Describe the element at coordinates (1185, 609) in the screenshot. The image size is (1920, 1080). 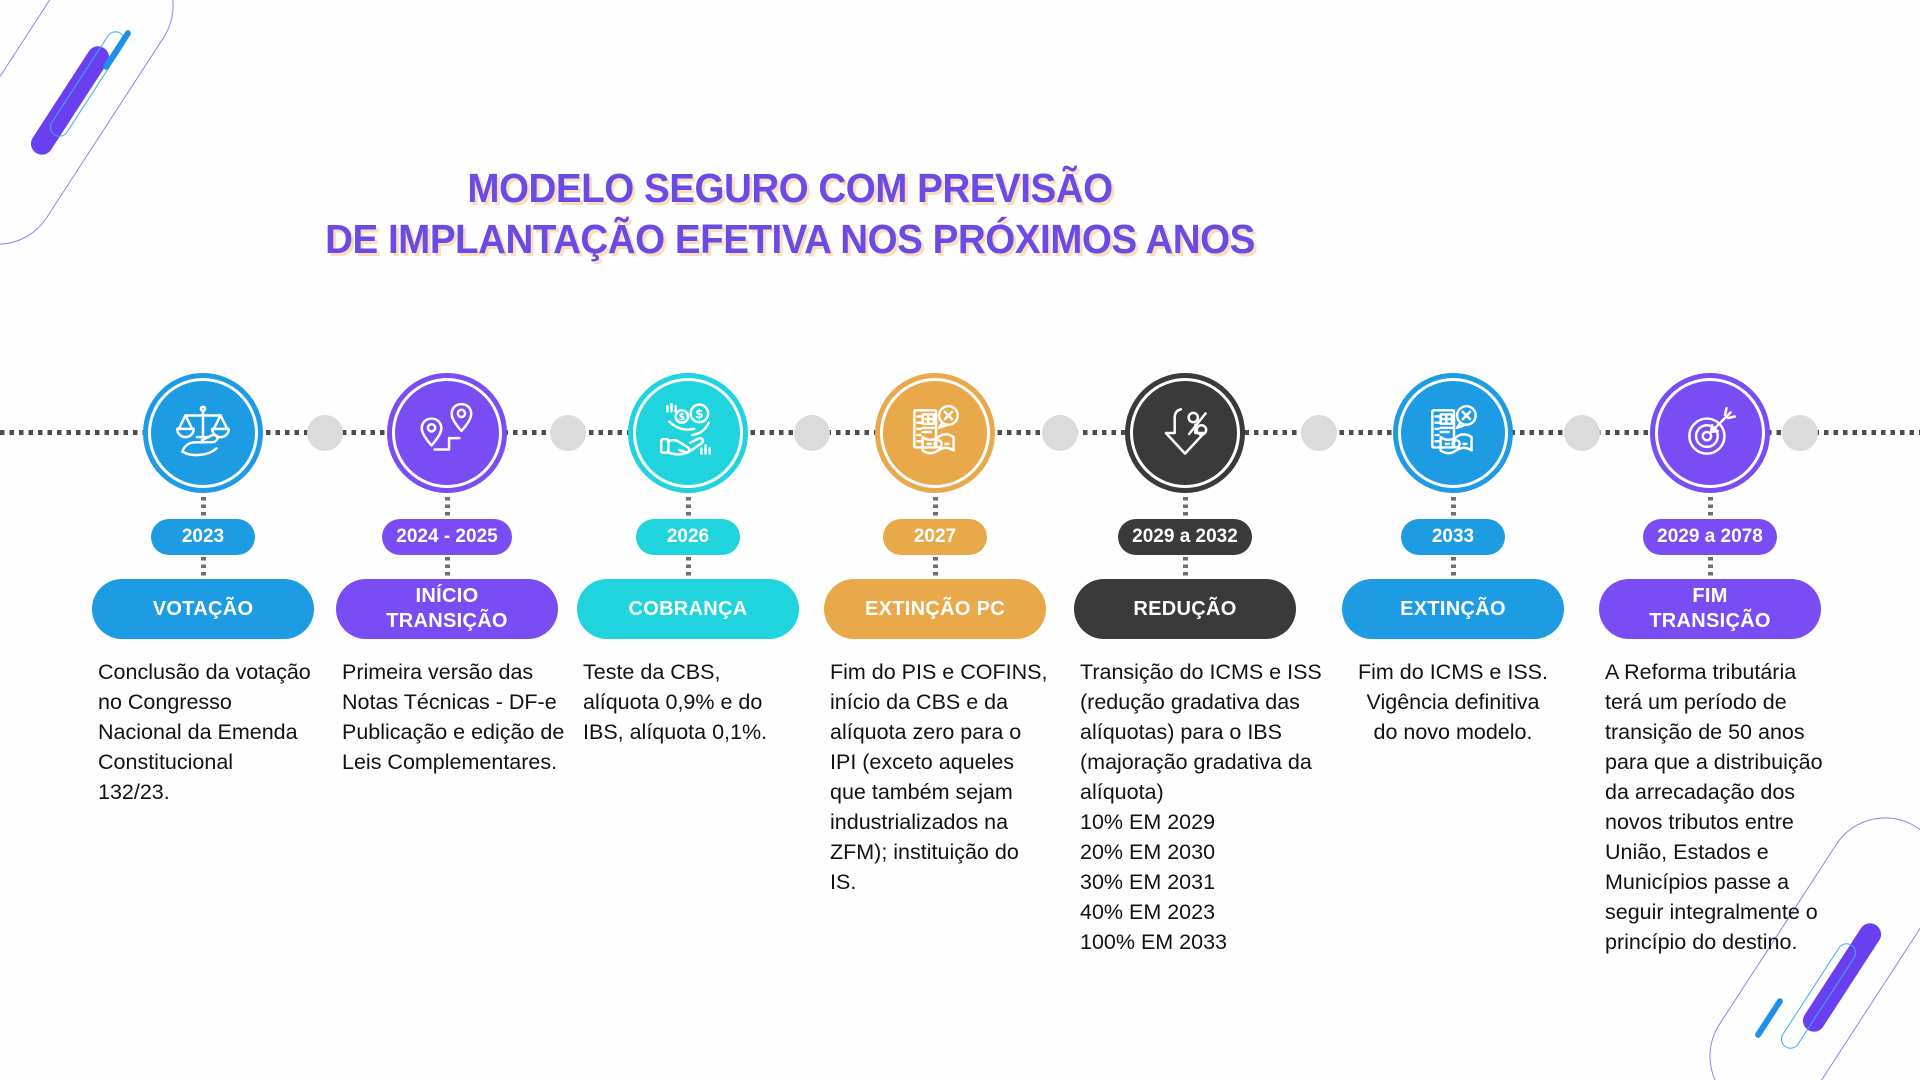
I see `phase-pill: REDUÇÃO` at that location.